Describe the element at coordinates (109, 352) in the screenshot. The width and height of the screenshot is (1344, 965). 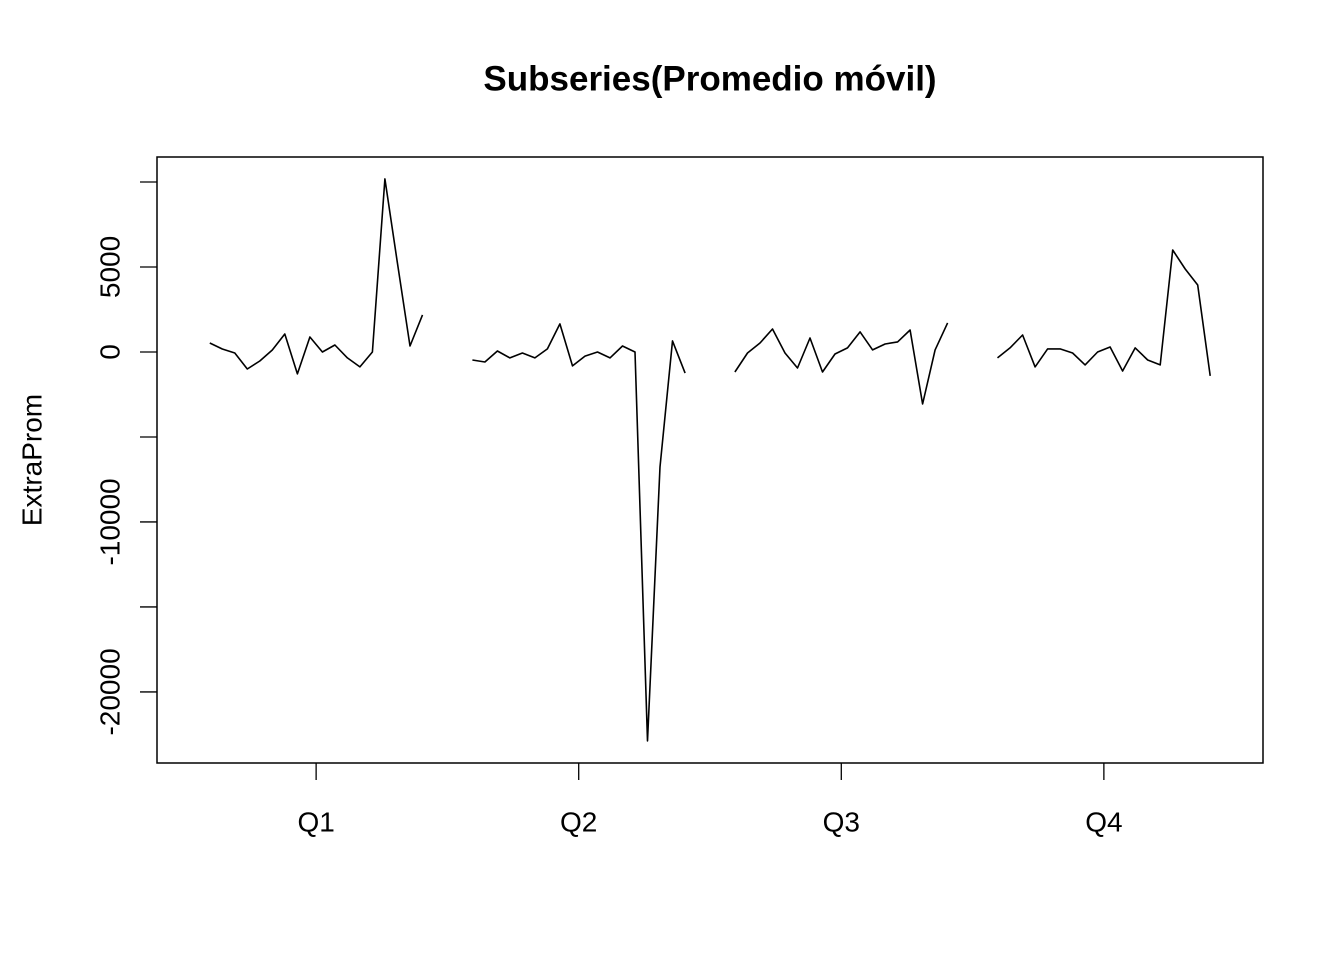
I see `y-tick-label: 0` at that location.